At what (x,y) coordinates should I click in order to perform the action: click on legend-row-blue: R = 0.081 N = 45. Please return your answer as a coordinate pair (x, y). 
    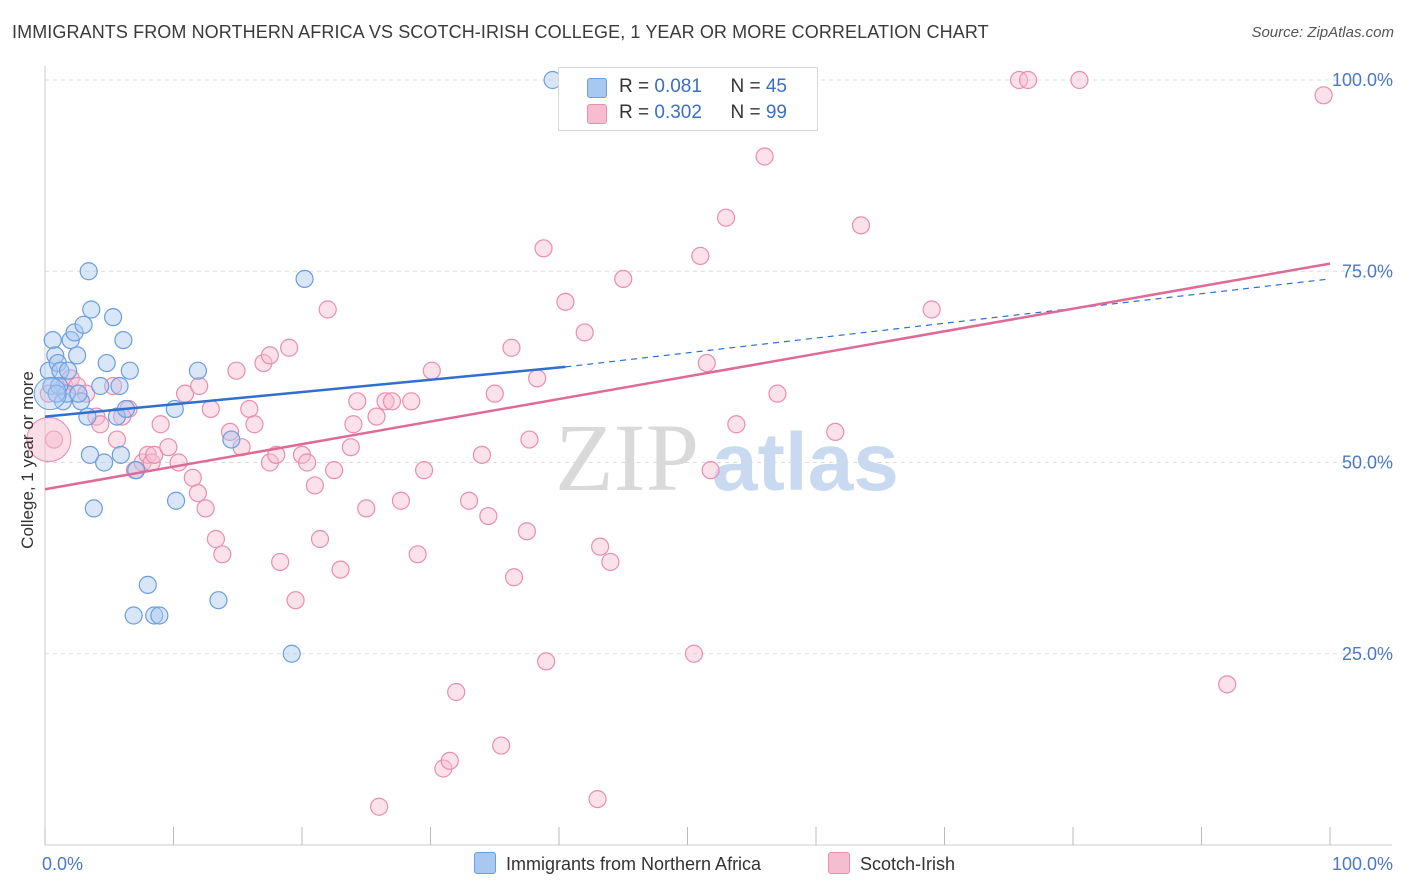
    Looking at the image, I should click on (703, 87).